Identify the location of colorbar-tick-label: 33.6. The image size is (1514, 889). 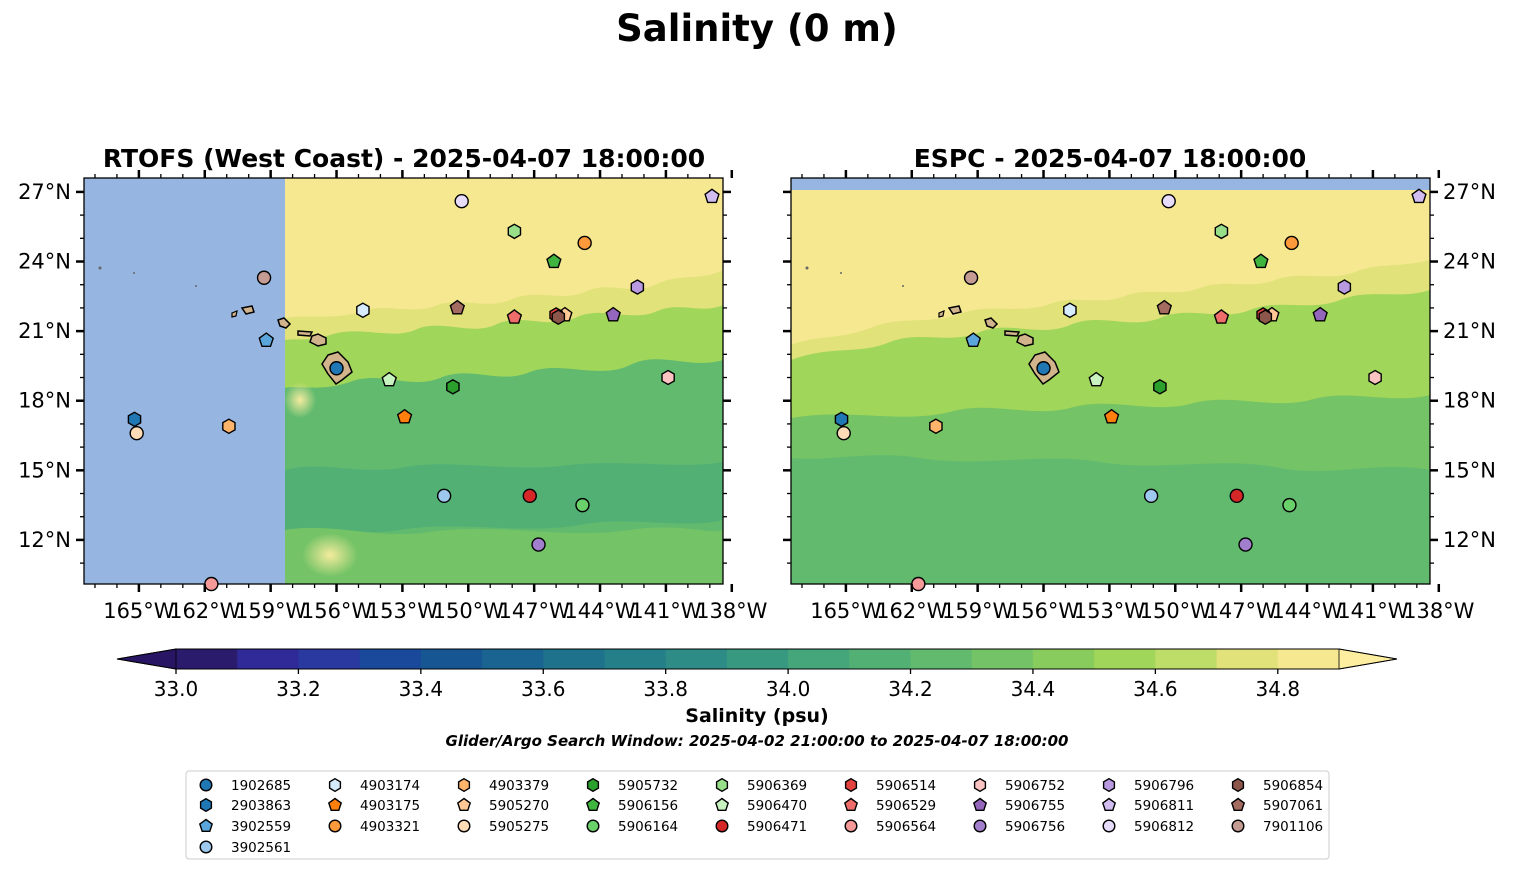
(543, 689).